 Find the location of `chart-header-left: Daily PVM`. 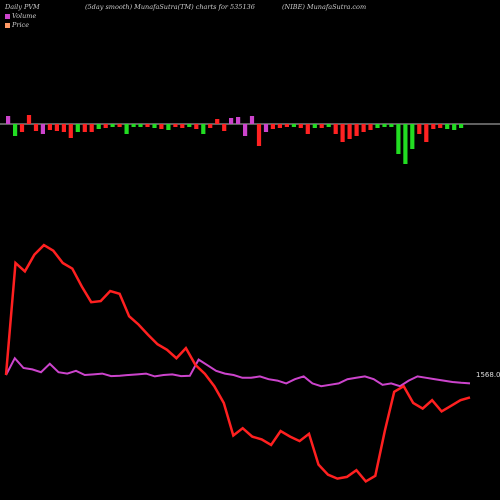

chart-header-left: Daily PVM is located at coordinates (22, 7).